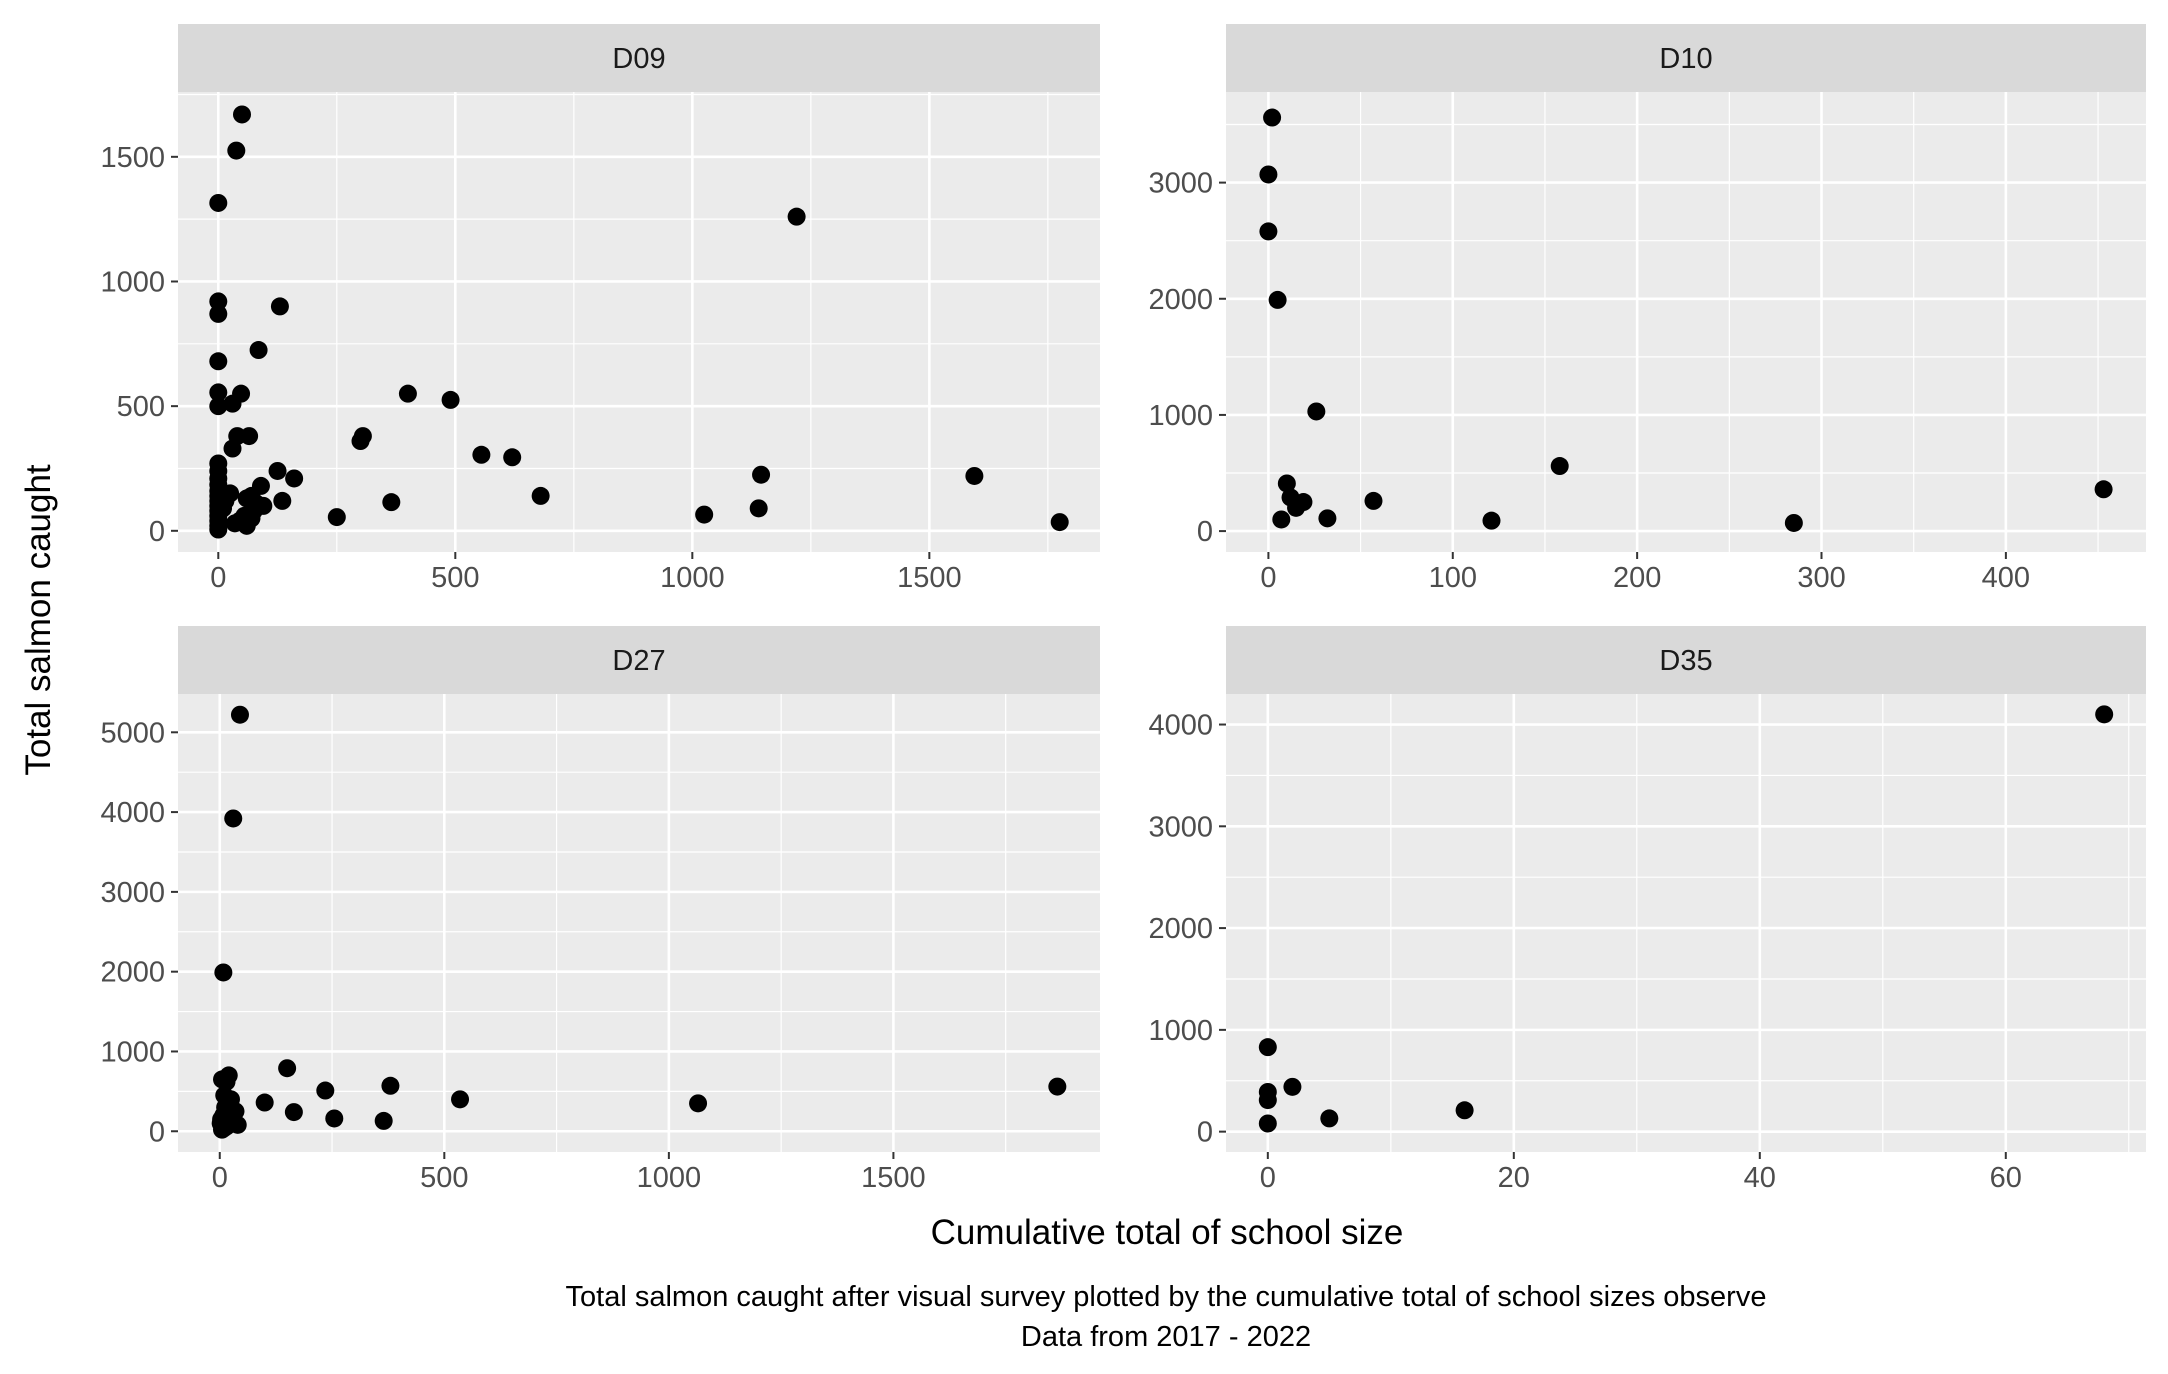 The image size is (2168, 1374). I want to click on x-tick-label: 500, so click(444, 1178).